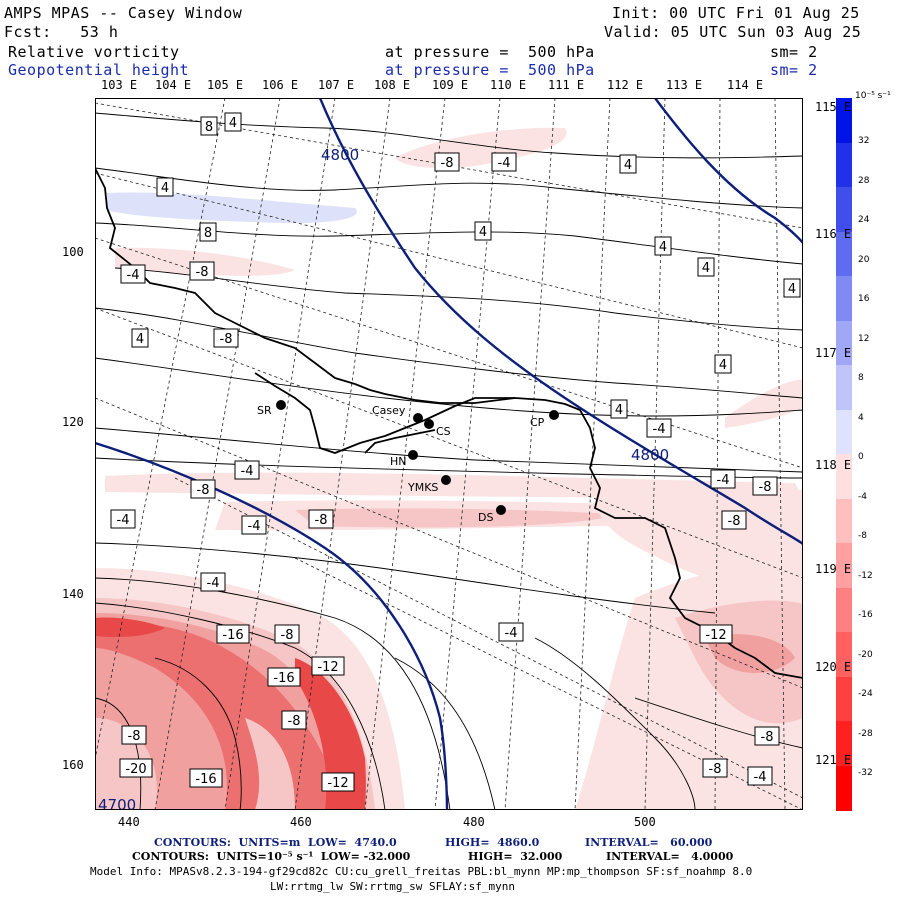 The width and height of the screenshot is (900, 900). What do you see at coordinates (485, 517) in the screenshot?
I see `station-label: DS` at bounding box center [485, 517].